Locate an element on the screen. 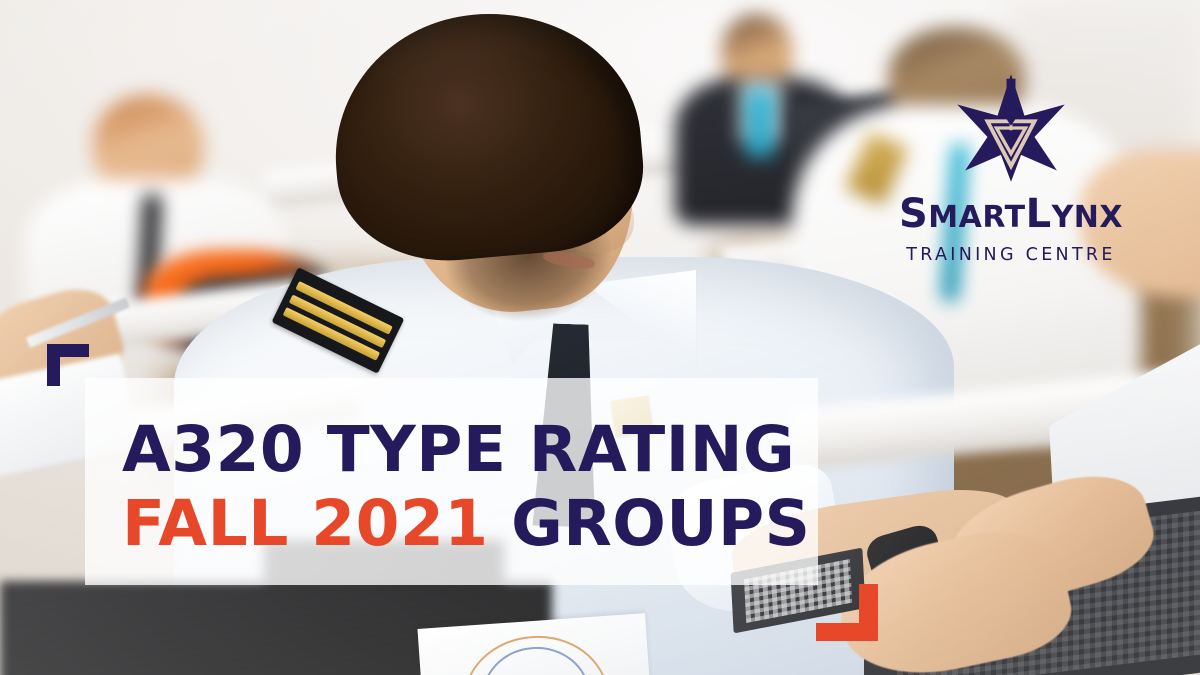 This screenshot has height=675, width=1200. wordmark-mart: MART is located at coordinates (977, 217).